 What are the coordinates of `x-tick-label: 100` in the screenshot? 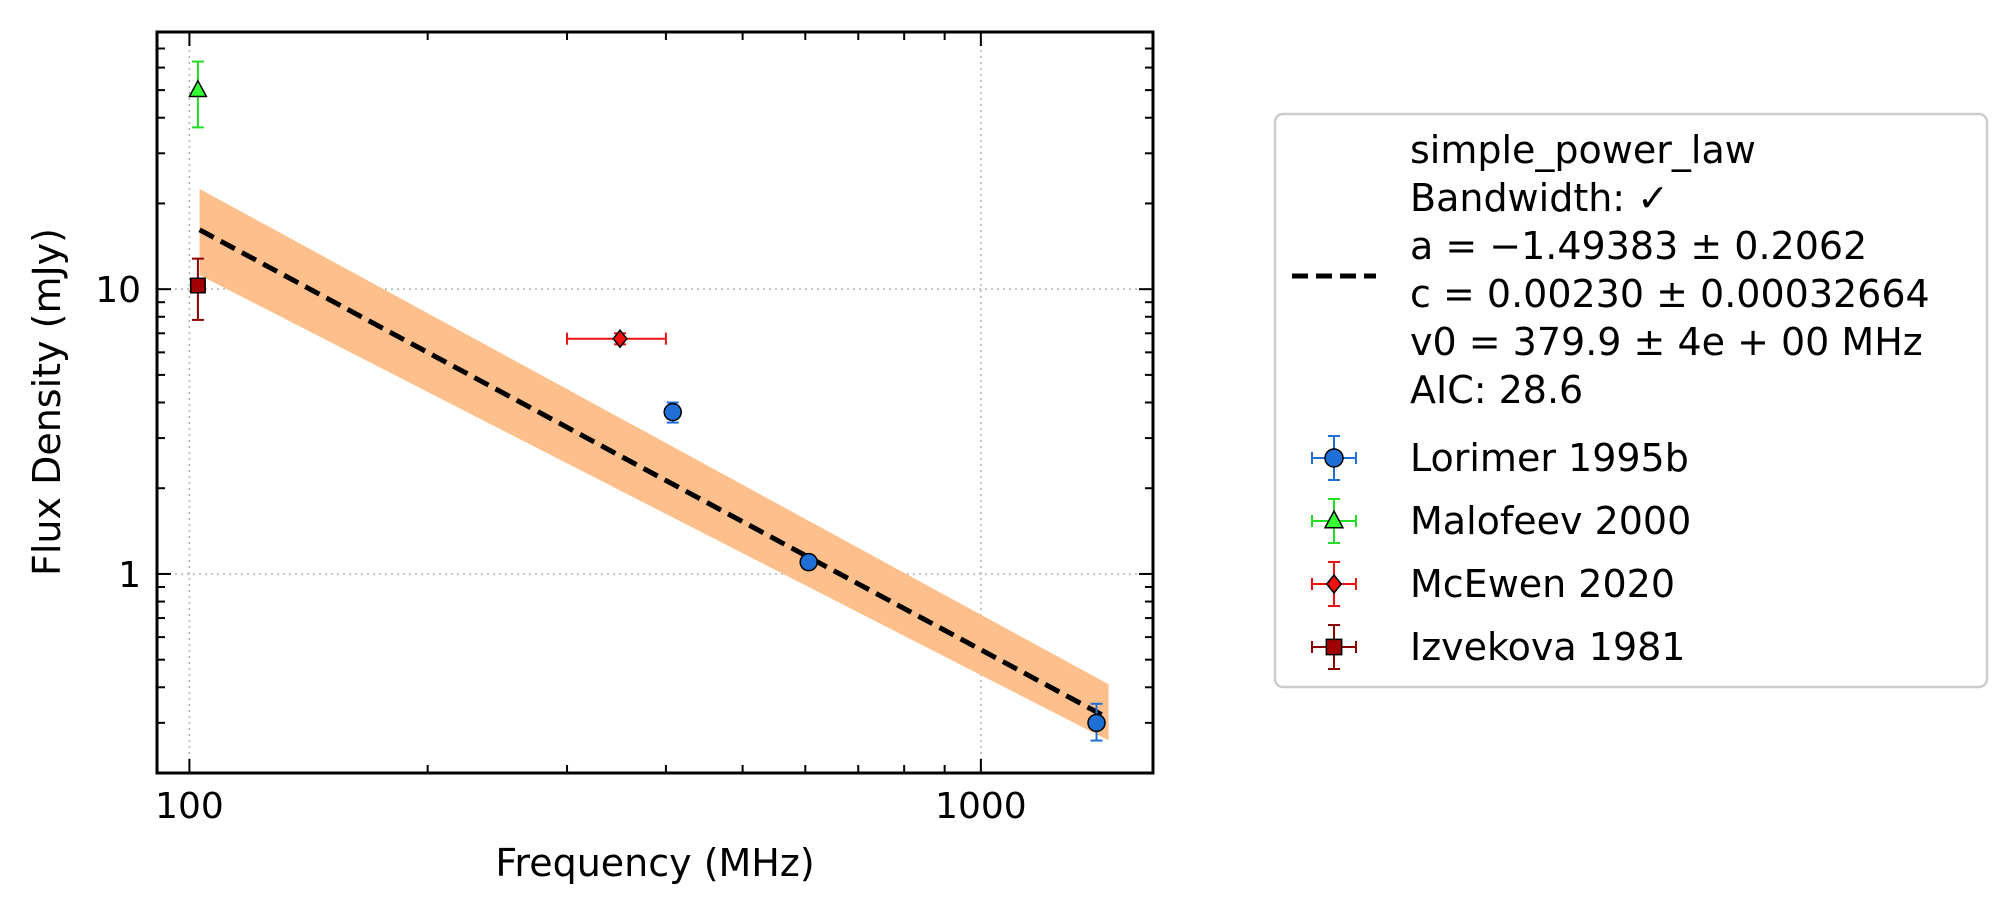 It's located at (189, 806).